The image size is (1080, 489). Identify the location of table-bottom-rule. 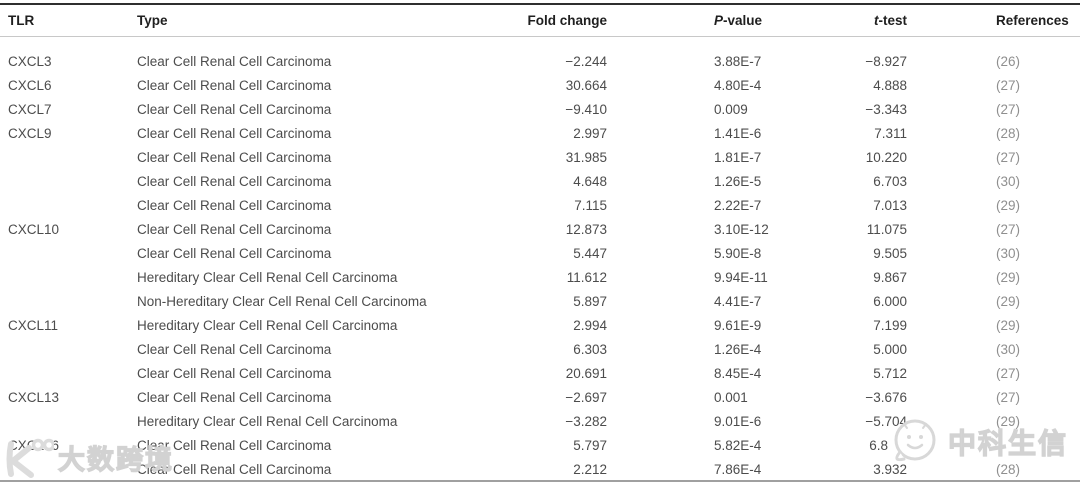
(540, 481).